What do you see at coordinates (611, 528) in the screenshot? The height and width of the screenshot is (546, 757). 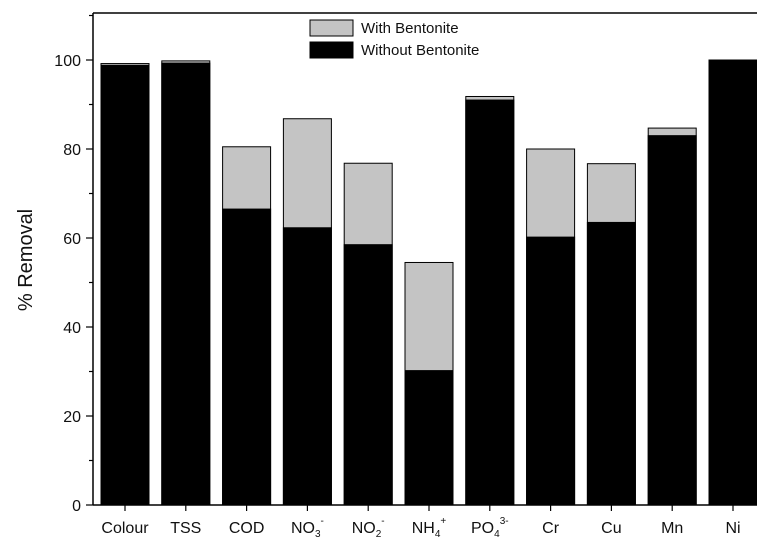 I see `x-tick-label-8: Cu` at bounding box center [611, 528].